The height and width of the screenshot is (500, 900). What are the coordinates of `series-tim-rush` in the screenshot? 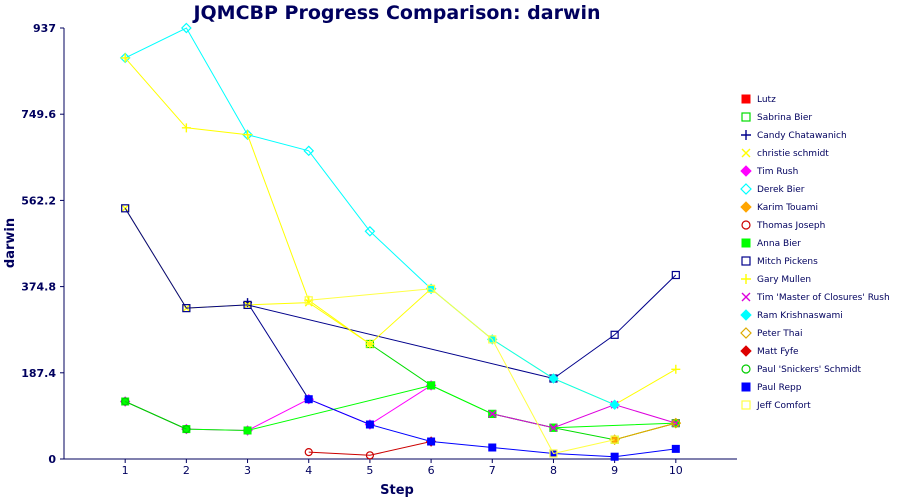 It's located at (278, 408).